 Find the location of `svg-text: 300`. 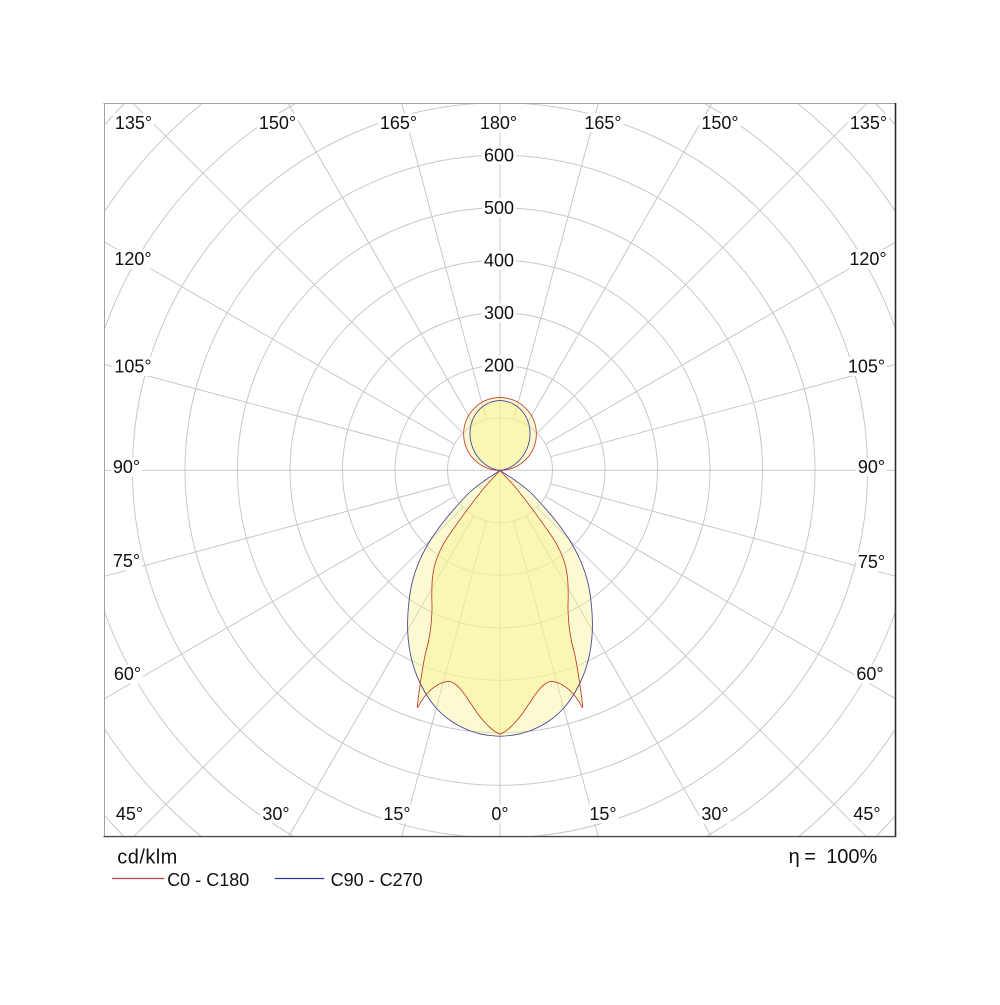

svg-text: 300 is located at coordinates (499, 313).